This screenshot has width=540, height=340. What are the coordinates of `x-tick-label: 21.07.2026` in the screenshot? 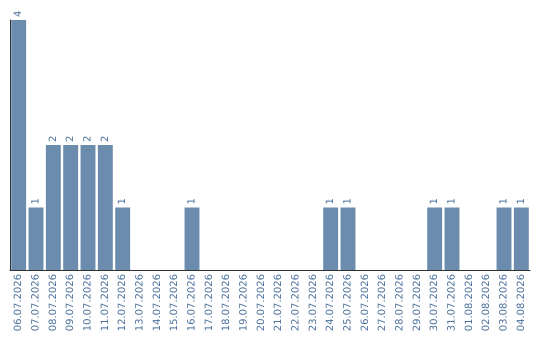 It's located at (278, 303).